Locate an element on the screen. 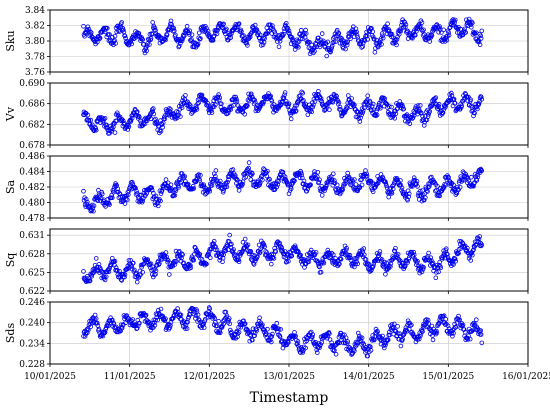 Image resolution: width=550 pixels, height=410 pixels. series-points is located at coordinates (283, 187).